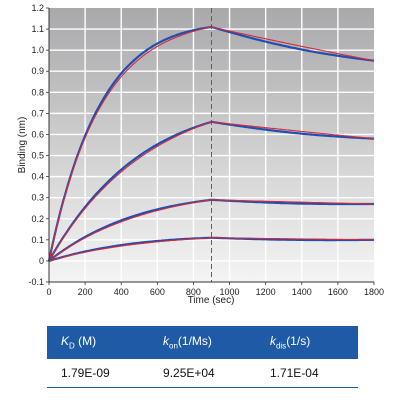 The image size is (400, 400). I want to click on x-tick-label: 400, so click(121, 292).